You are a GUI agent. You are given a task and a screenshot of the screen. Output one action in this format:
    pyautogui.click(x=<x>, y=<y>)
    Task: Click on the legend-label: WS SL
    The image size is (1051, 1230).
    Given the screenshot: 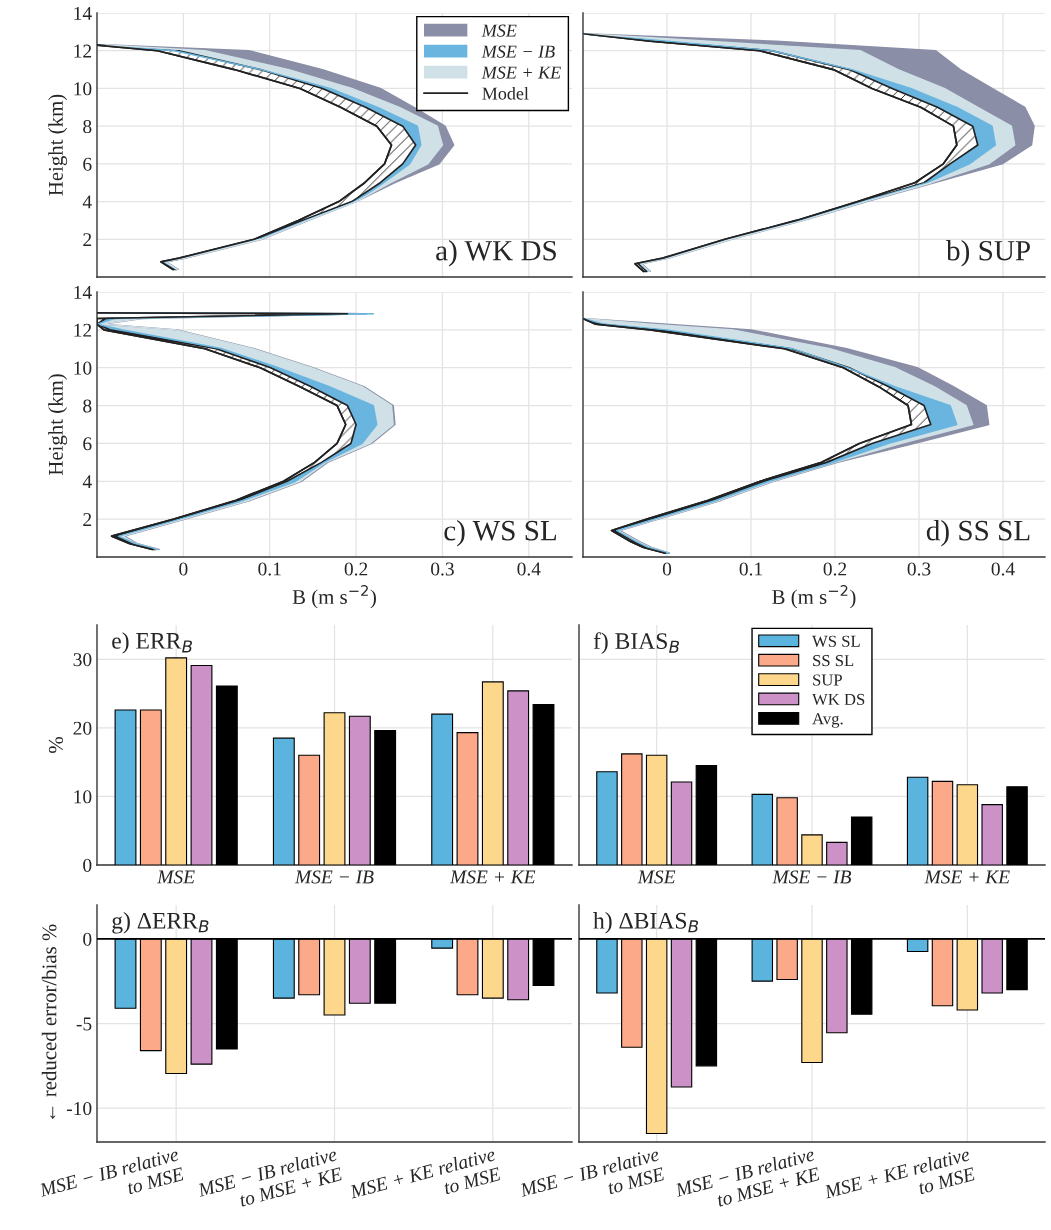 What is the action you would take?
    pyautogui.click(x=836, y=641)
    